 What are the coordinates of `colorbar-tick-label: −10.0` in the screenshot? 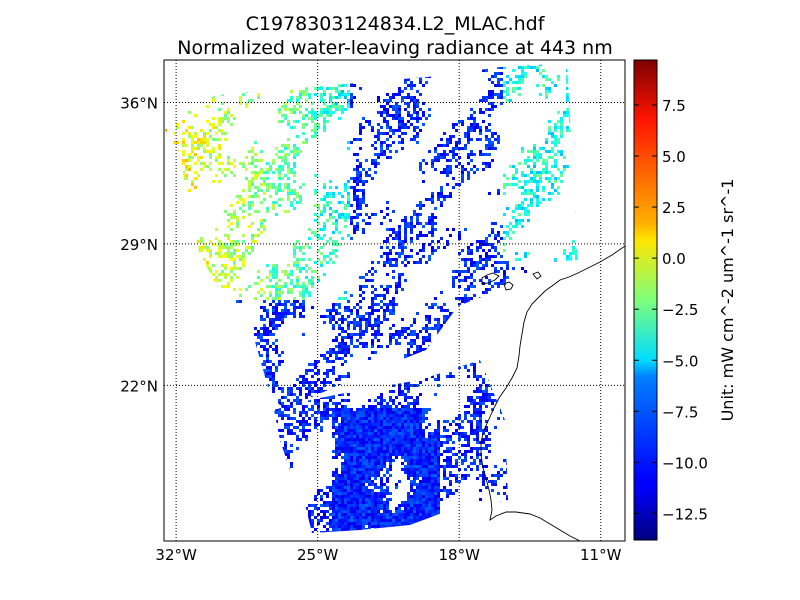 It's located at (685, 463).